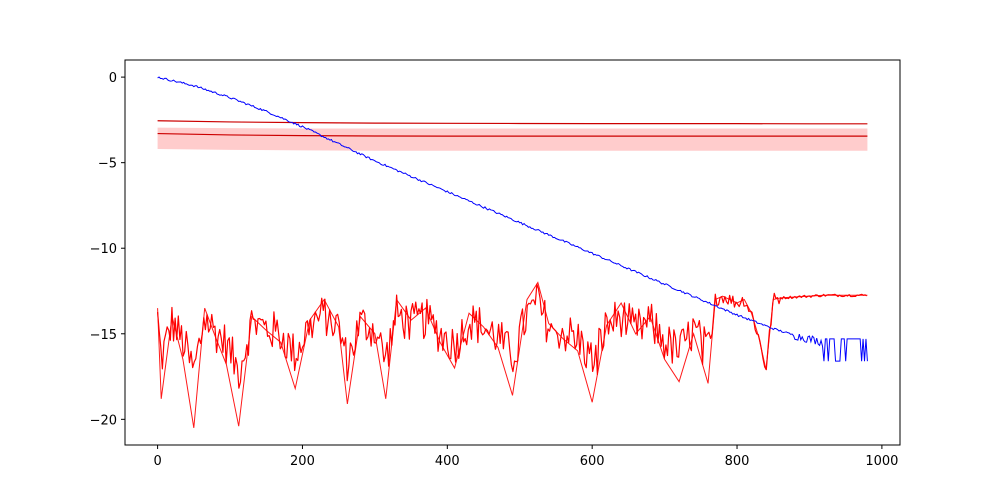 The image size is (1000, 500). I want to click on y-tick-label: −10, so click(103, 249).